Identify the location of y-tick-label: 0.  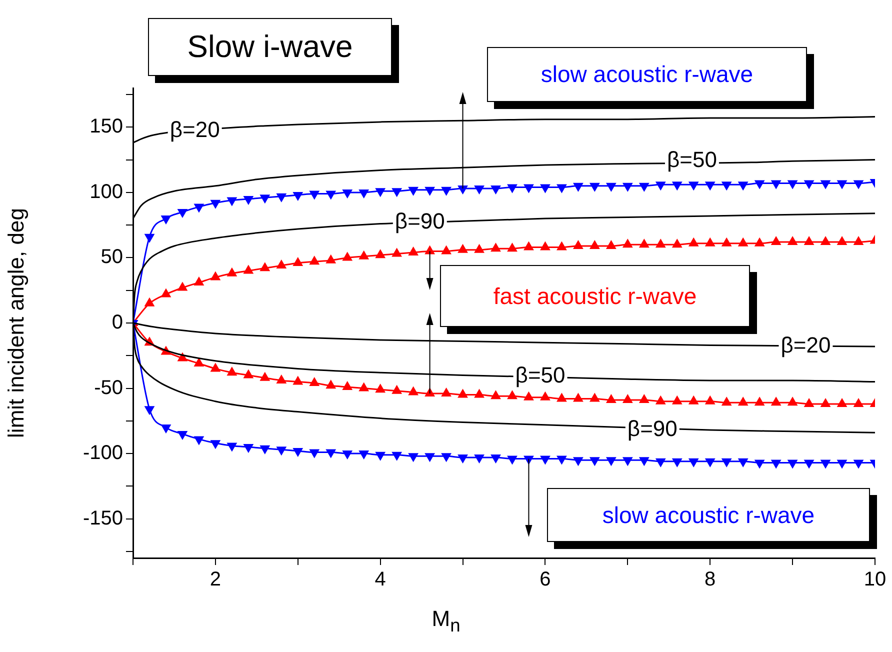
(117, 323).